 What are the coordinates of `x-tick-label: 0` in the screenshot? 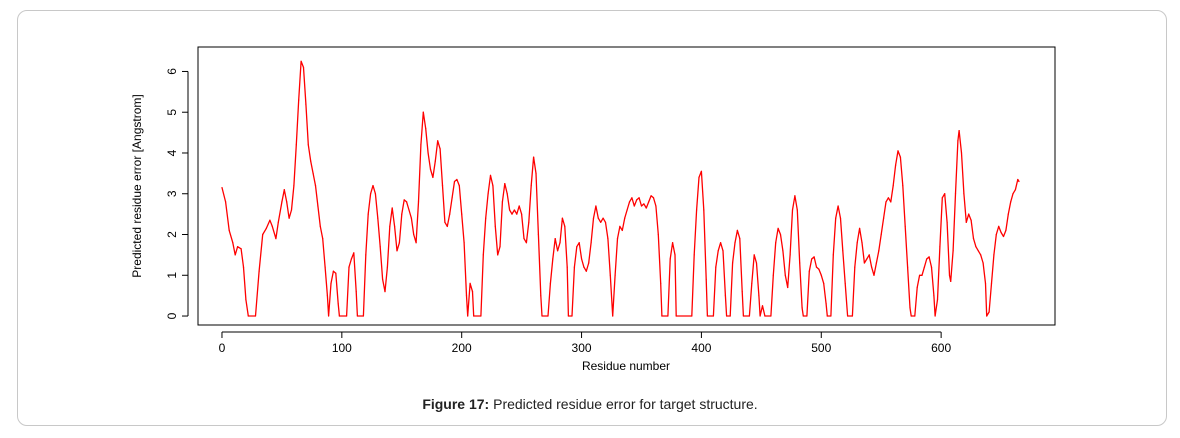 It's located at (222, 348).